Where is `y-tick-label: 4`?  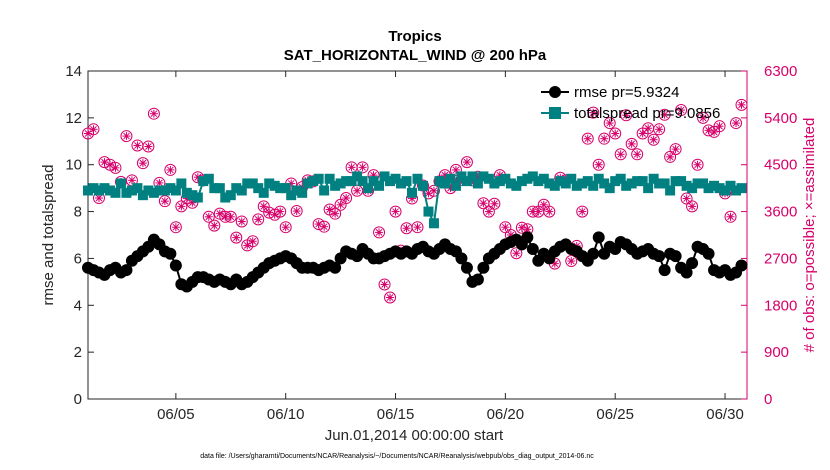
y-tick-label: 4 is located at coordinates (78, 305).